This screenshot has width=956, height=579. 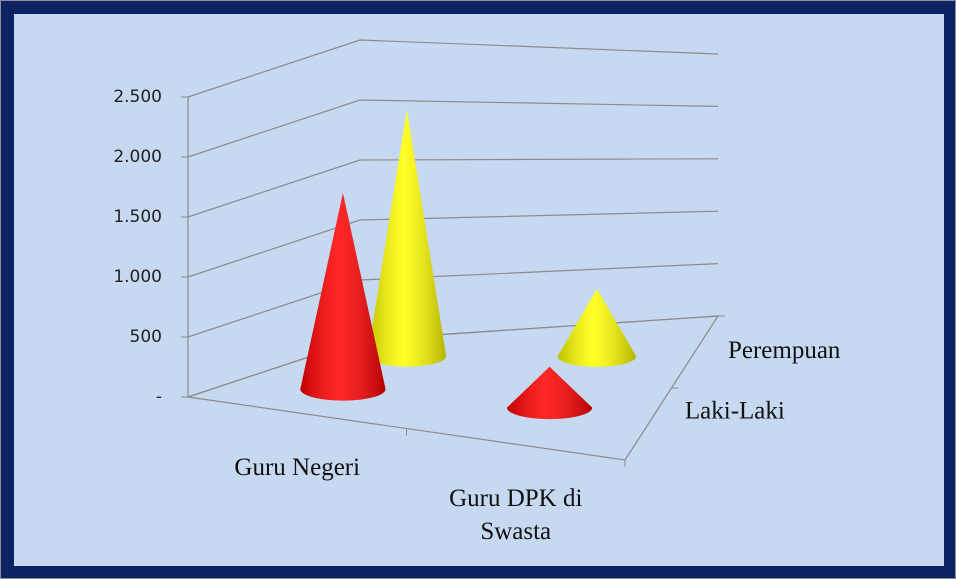 What do you see at coordinates (137, 277) in the screenshot?
I see `y-tick-label: 1.000` at bounding box center [137, 277].